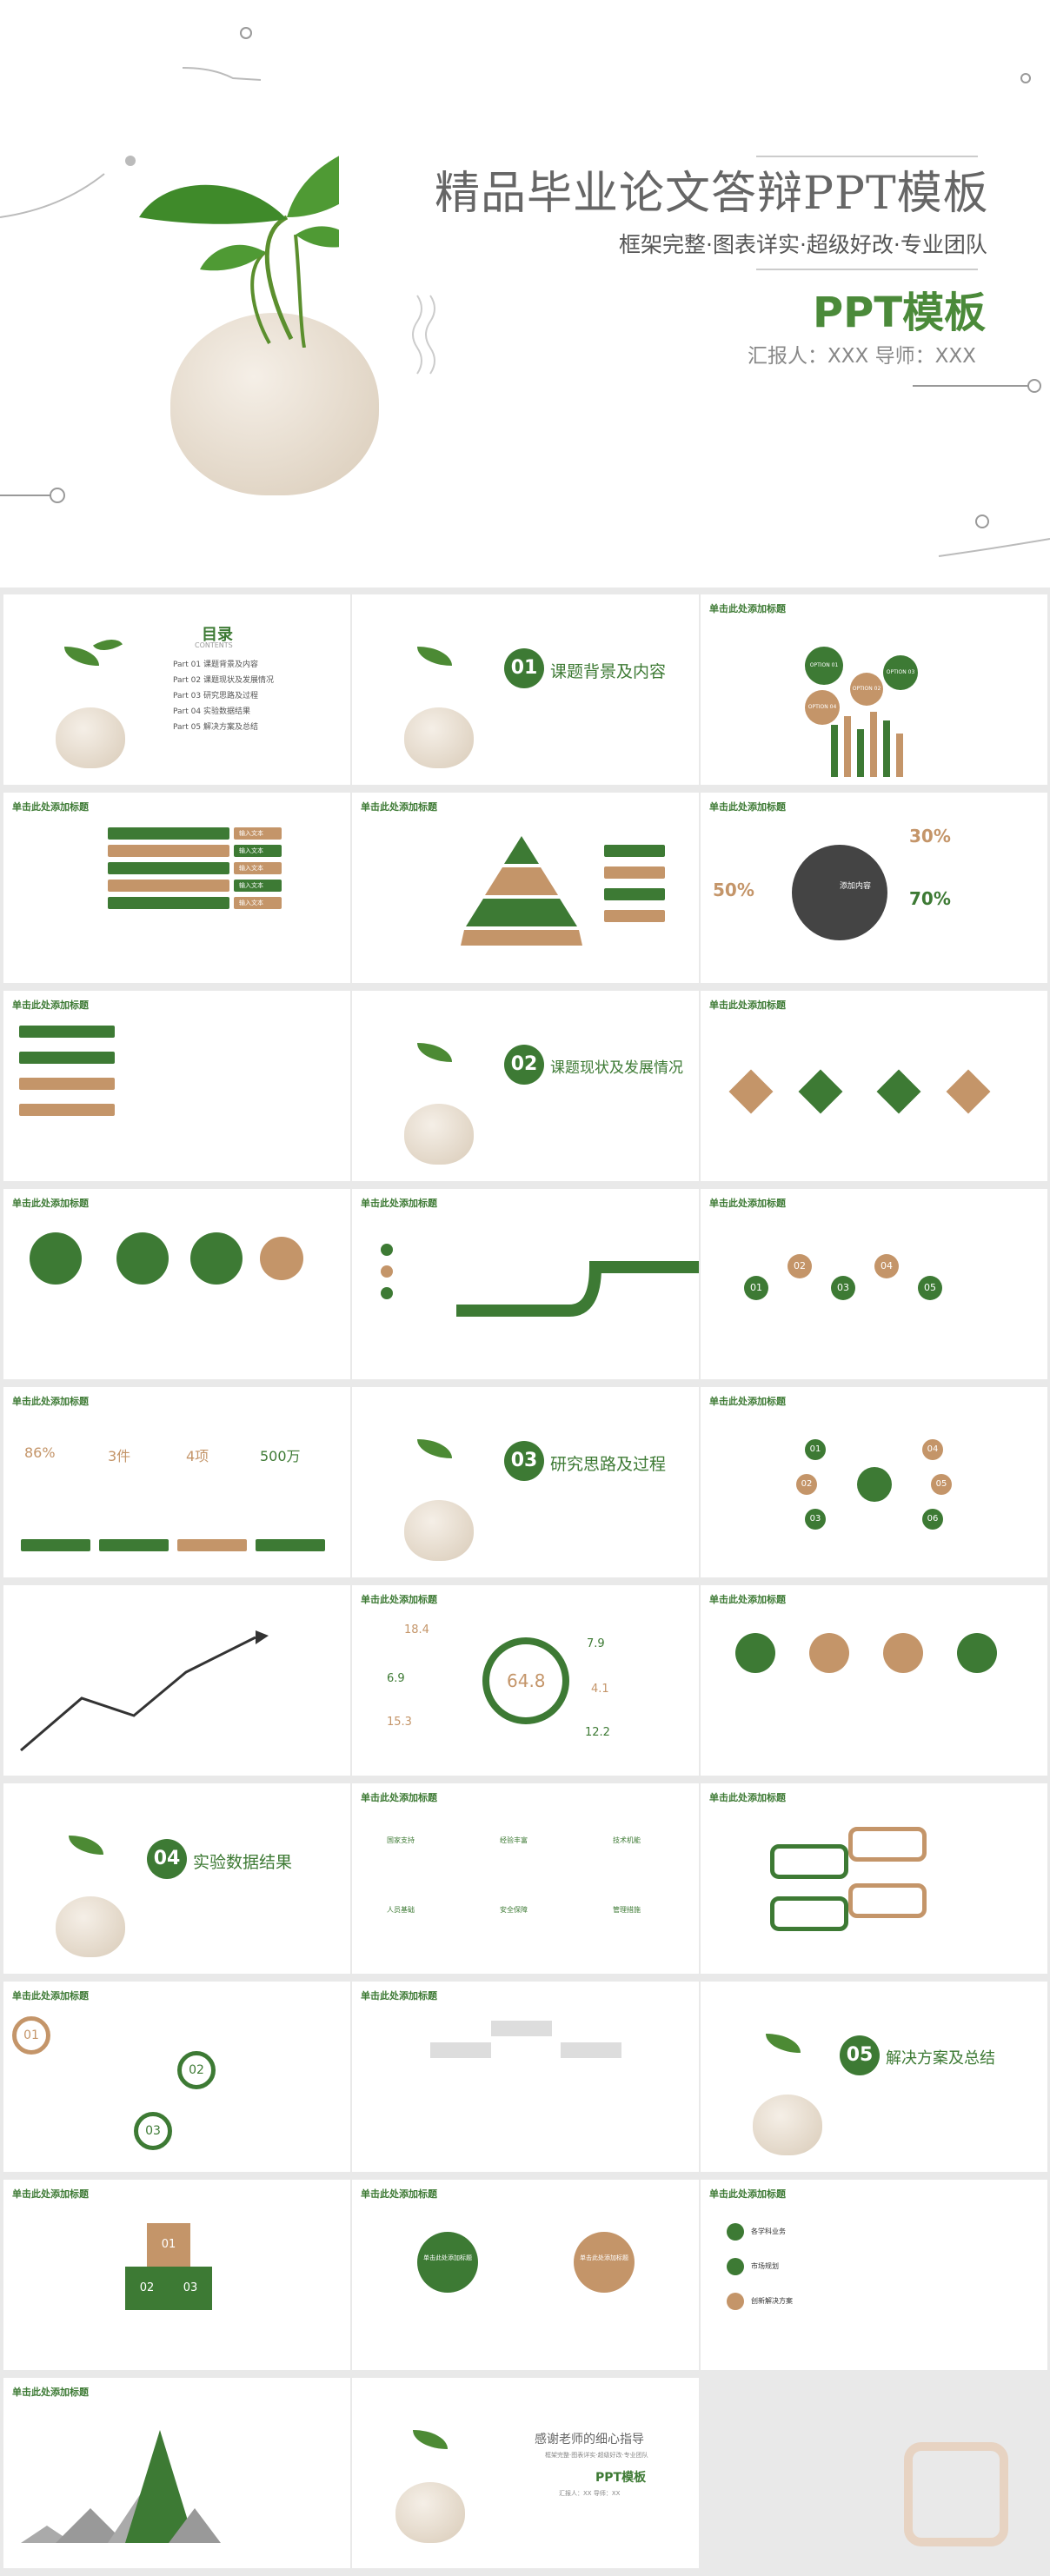 The width and height of the screenshot is (1050, 2576). I want to click on slide-four-circles: 单击此处添加标题, so click(874, 1680).